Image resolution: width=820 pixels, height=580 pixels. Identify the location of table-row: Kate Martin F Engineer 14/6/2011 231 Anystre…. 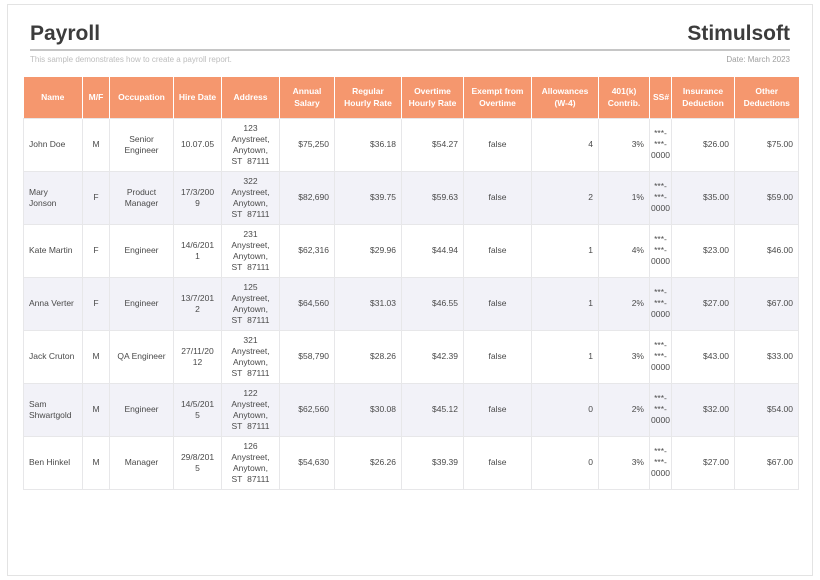
(411, 250).